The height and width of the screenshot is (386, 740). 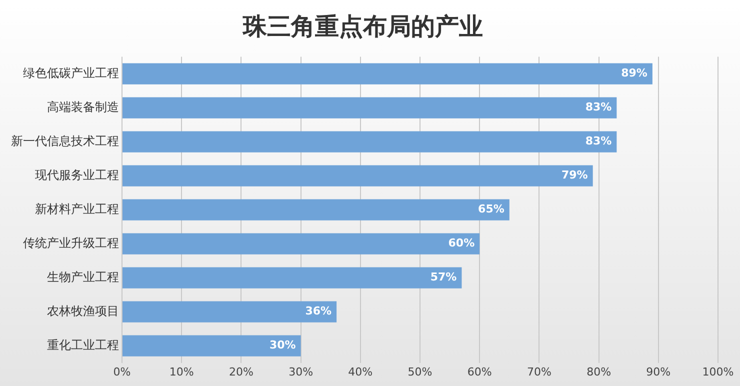 I want to click on x-tick-label: 40%, so click(x=360, y=371).